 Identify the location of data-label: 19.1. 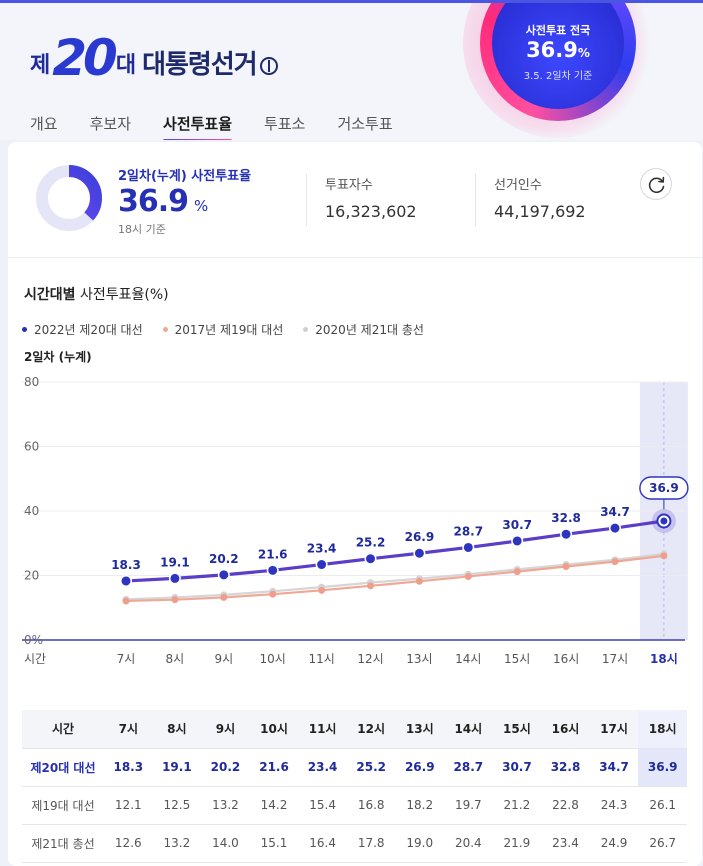
(175, 562).